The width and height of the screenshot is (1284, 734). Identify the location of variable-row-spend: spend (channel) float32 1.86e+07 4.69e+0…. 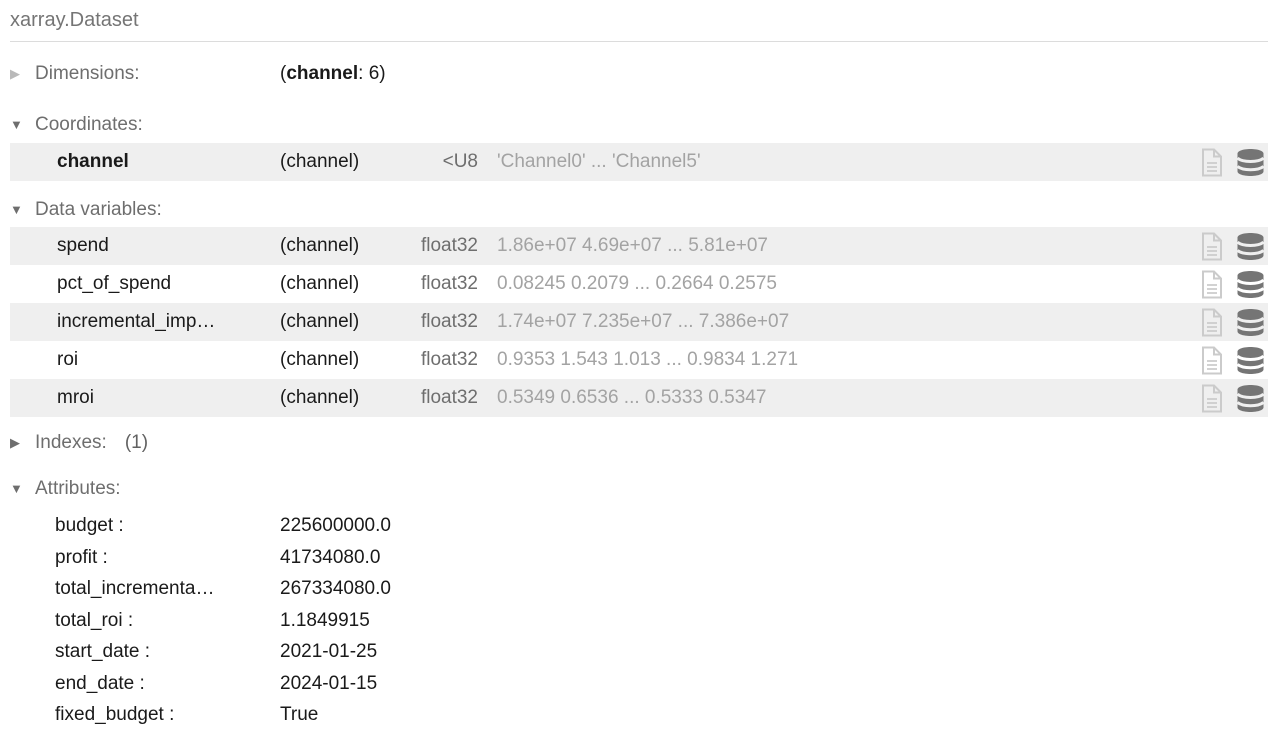
(639, 246).